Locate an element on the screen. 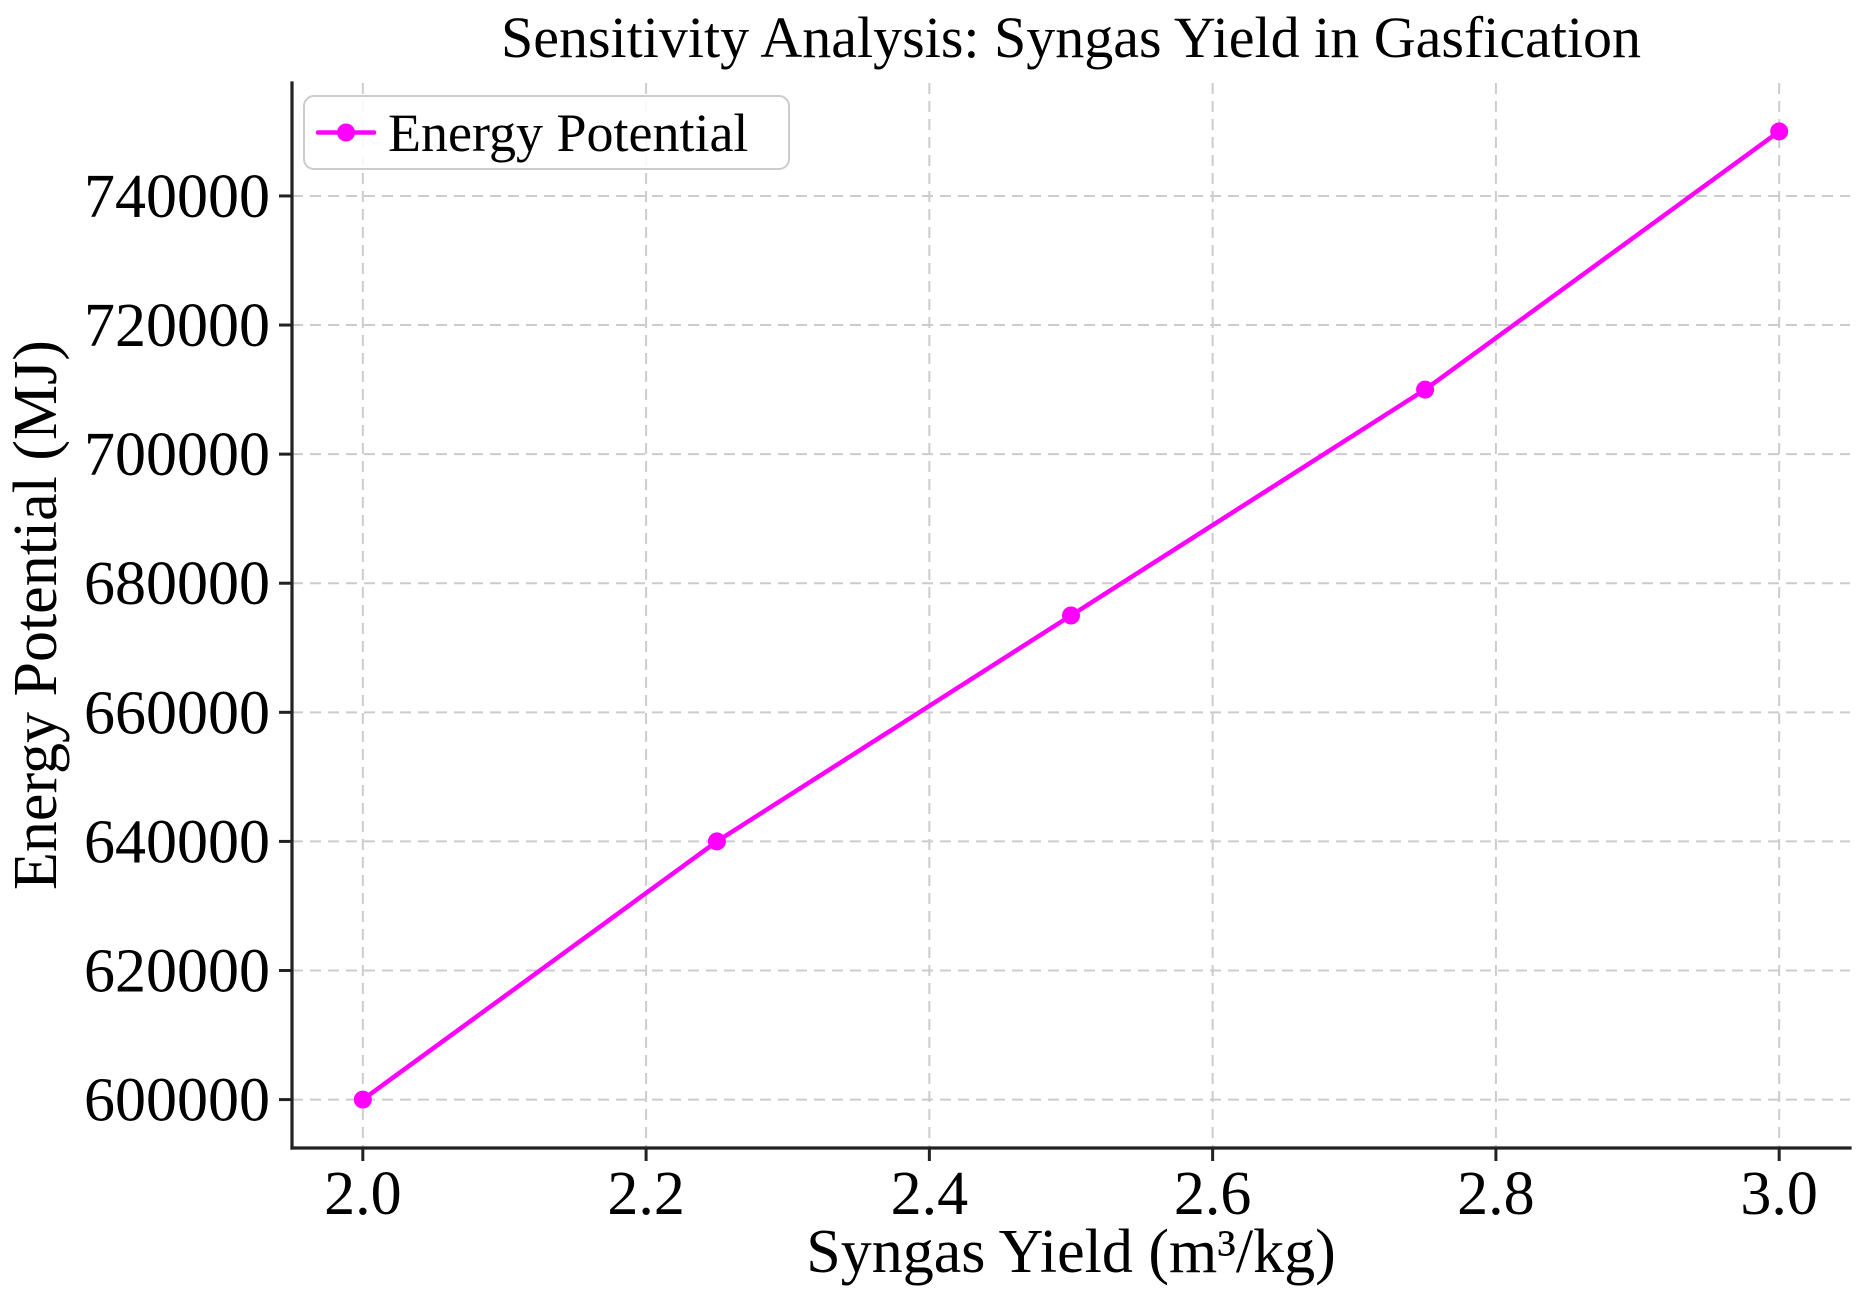 The image size is (1868, 1295). x-tick-label: 2.2 is located at coordinates (646, 1194).